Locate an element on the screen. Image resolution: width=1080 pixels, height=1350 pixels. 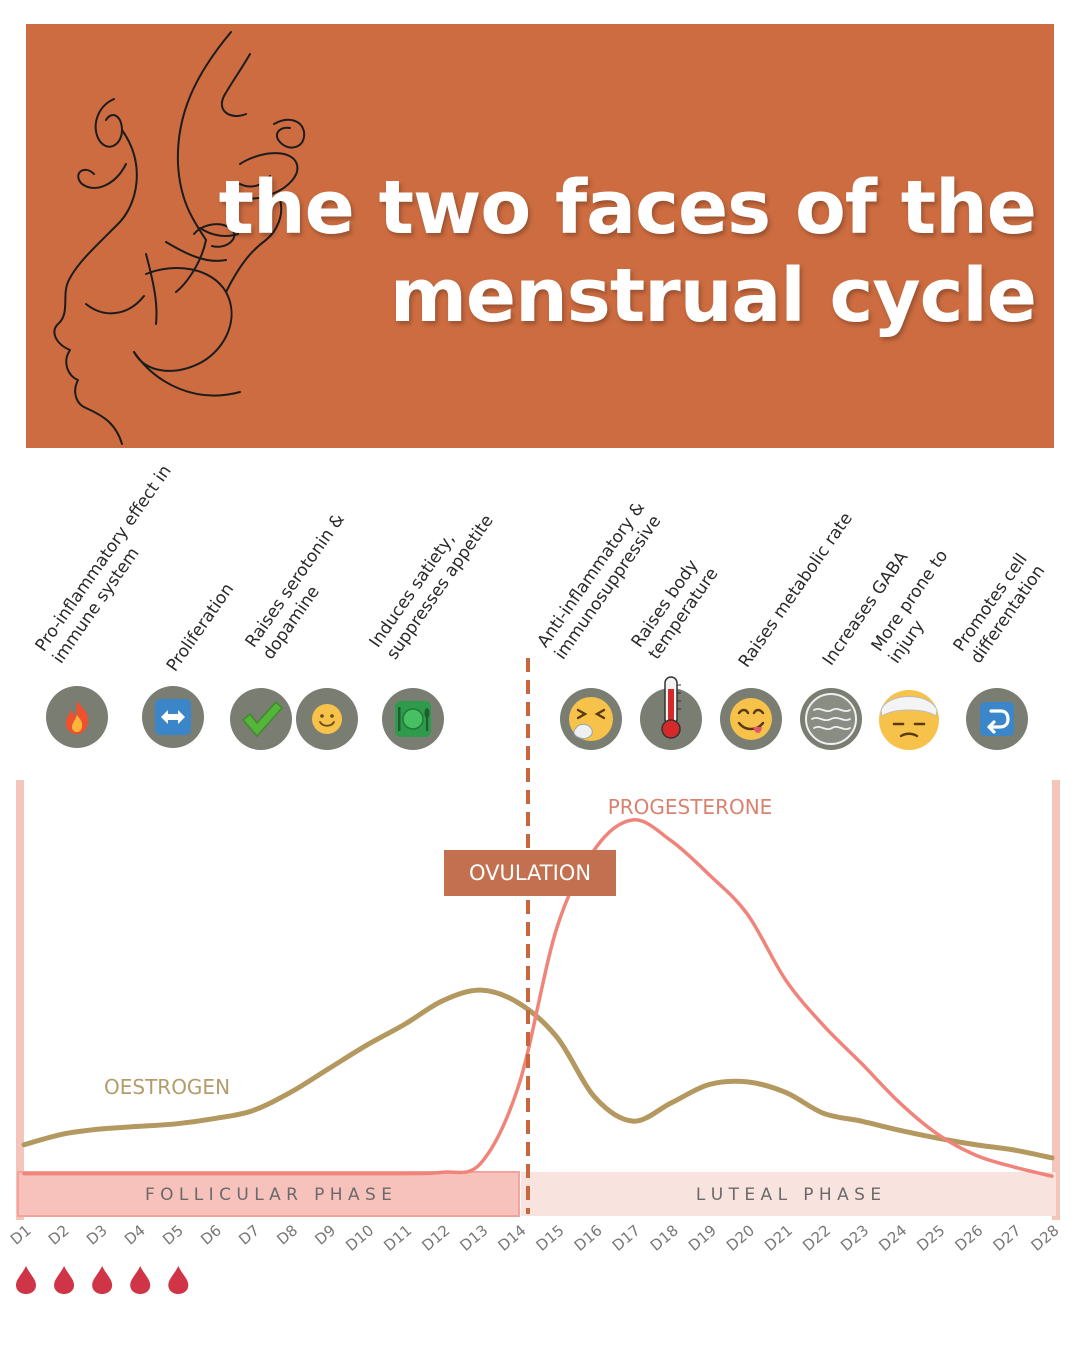
day-tick-label: D16 is located at coordinates (588, 1237).